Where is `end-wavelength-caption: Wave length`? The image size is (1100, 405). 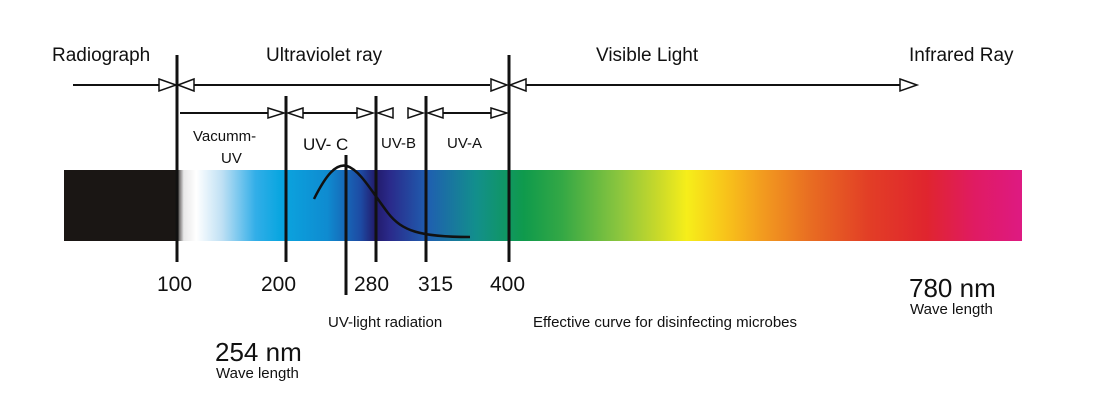 end-wavelength-caption: Wave length is located at coordinates (951, 309).